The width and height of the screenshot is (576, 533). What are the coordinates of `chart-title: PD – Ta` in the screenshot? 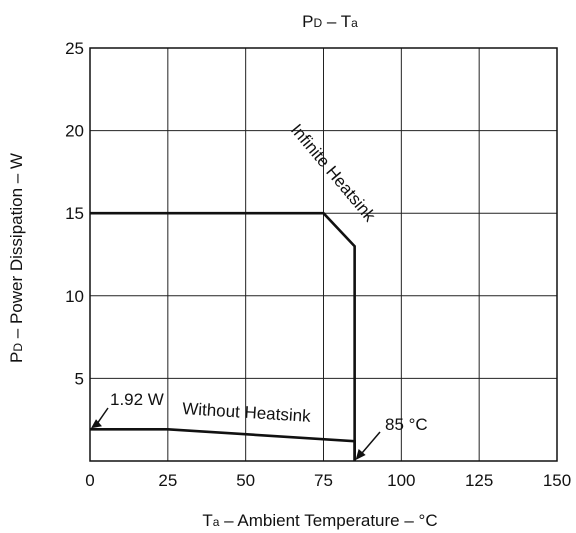 It's located at (330, 21).